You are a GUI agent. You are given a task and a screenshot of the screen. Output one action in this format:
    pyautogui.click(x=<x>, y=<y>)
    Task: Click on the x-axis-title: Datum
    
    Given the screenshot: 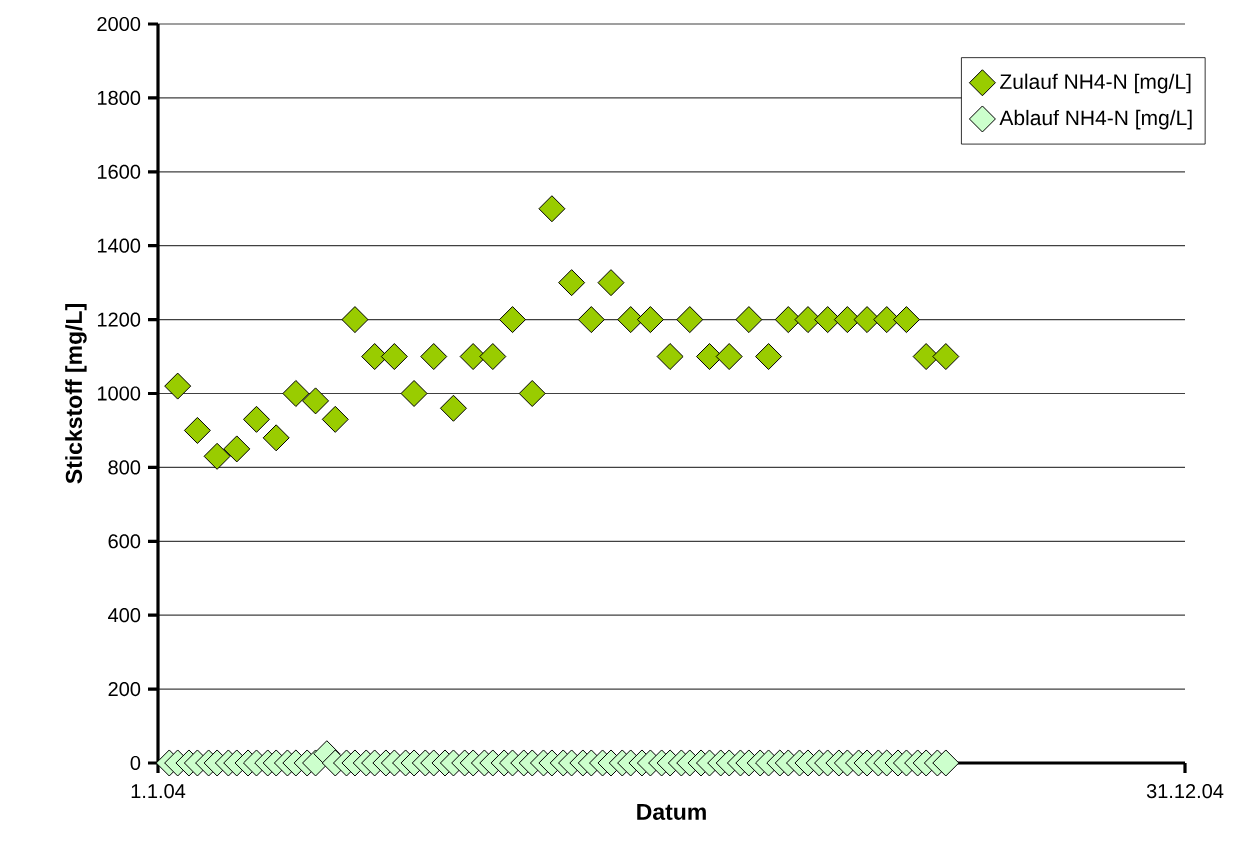 What is the action you would take?
    pyautogui.click(x=671, y=811)
    